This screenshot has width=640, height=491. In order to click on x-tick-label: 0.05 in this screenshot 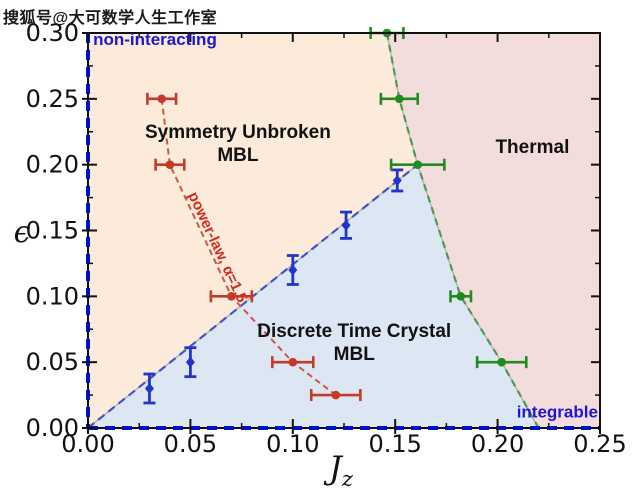, I will do `click(190, 444)`.